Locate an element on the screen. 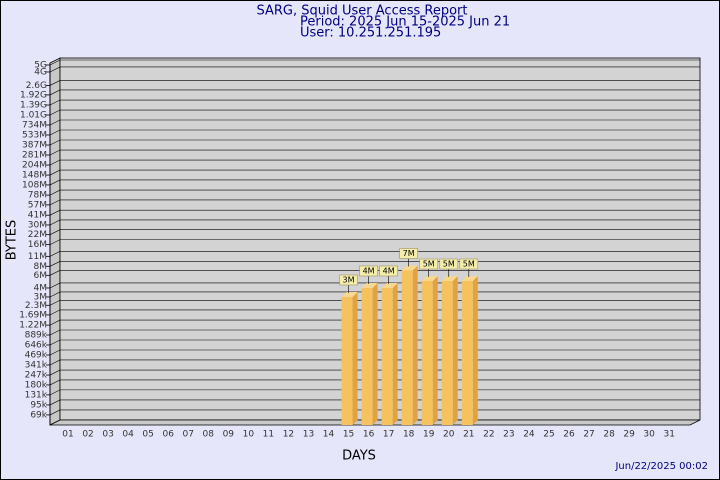  chart-subtitle: Period: 2025 Jun 15-2025 Jun 21 is located at coordinates (405, 22).